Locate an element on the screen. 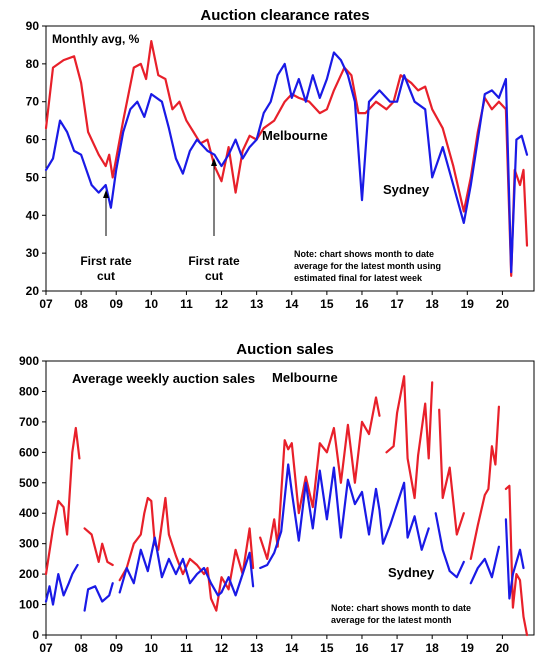  y-tick-label: 900 is located at coordinates (29, 361).